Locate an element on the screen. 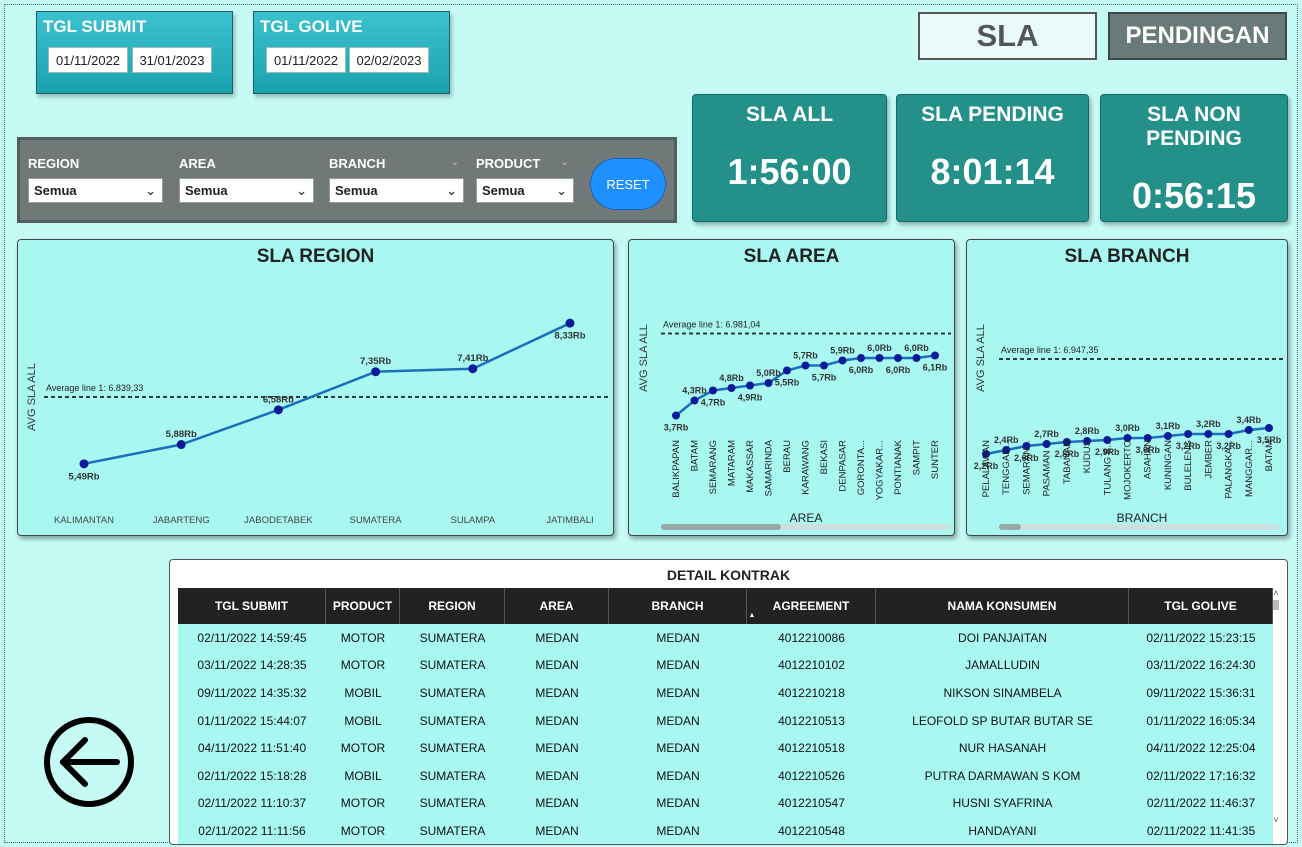 The width and height of the screenshot is (1302, 847). column-header: NAMA KONSUMEN is located at coordinates (1002, 606).